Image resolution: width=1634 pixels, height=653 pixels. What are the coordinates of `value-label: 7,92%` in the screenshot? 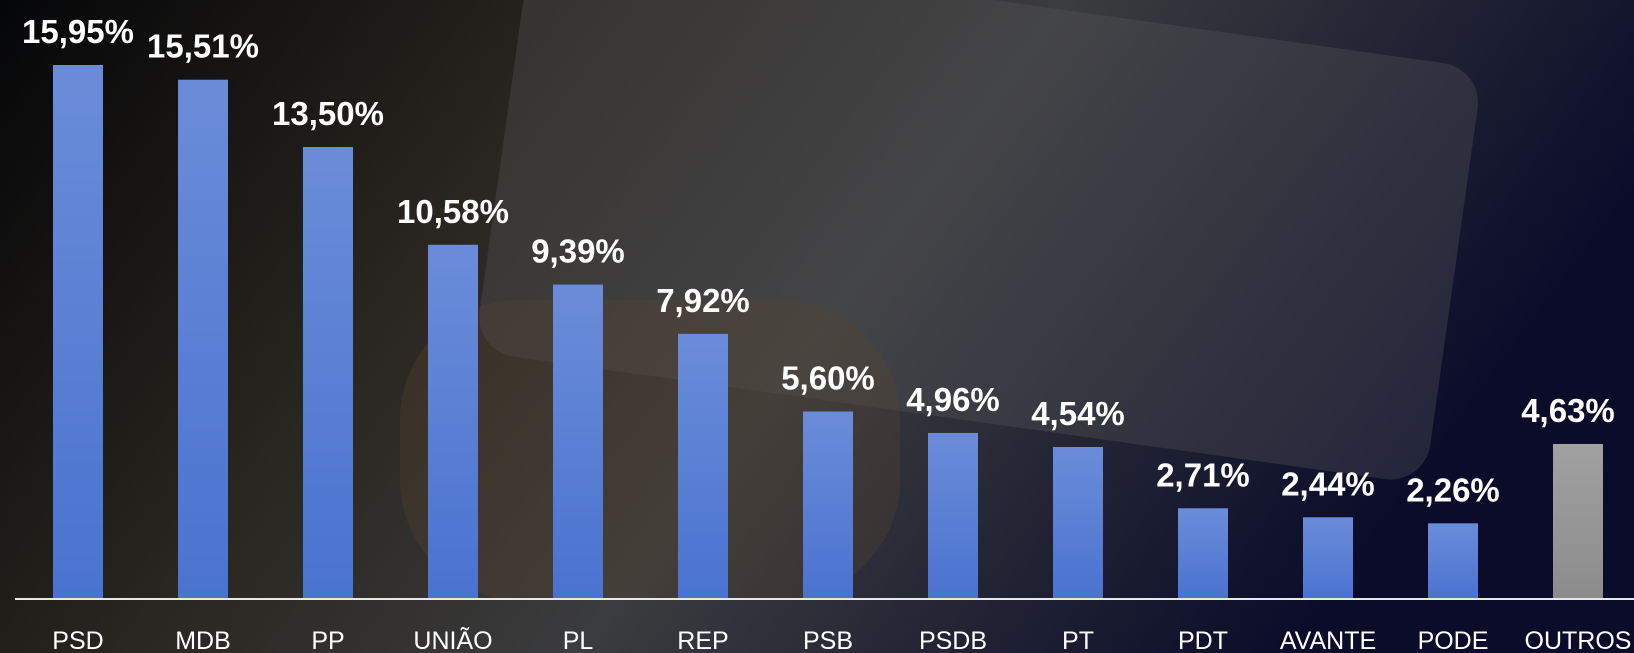 It's located at (703, 300).